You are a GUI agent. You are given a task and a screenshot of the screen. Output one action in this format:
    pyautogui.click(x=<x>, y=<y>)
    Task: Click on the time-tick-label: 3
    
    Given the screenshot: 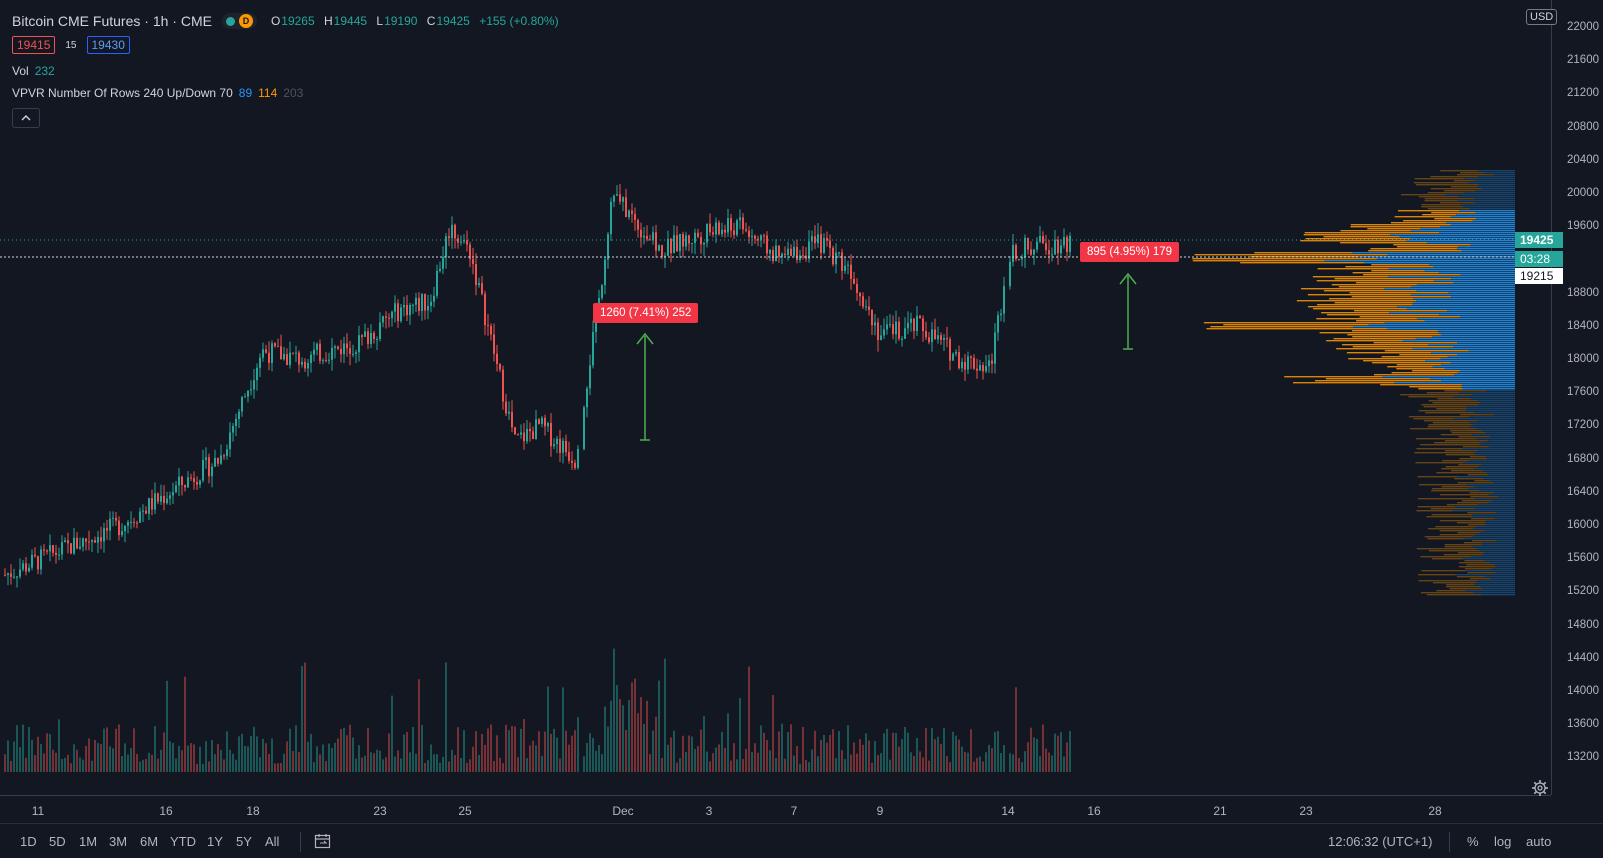 What is the action you would take?
    pyautogui.click(x=709, y=811)
    